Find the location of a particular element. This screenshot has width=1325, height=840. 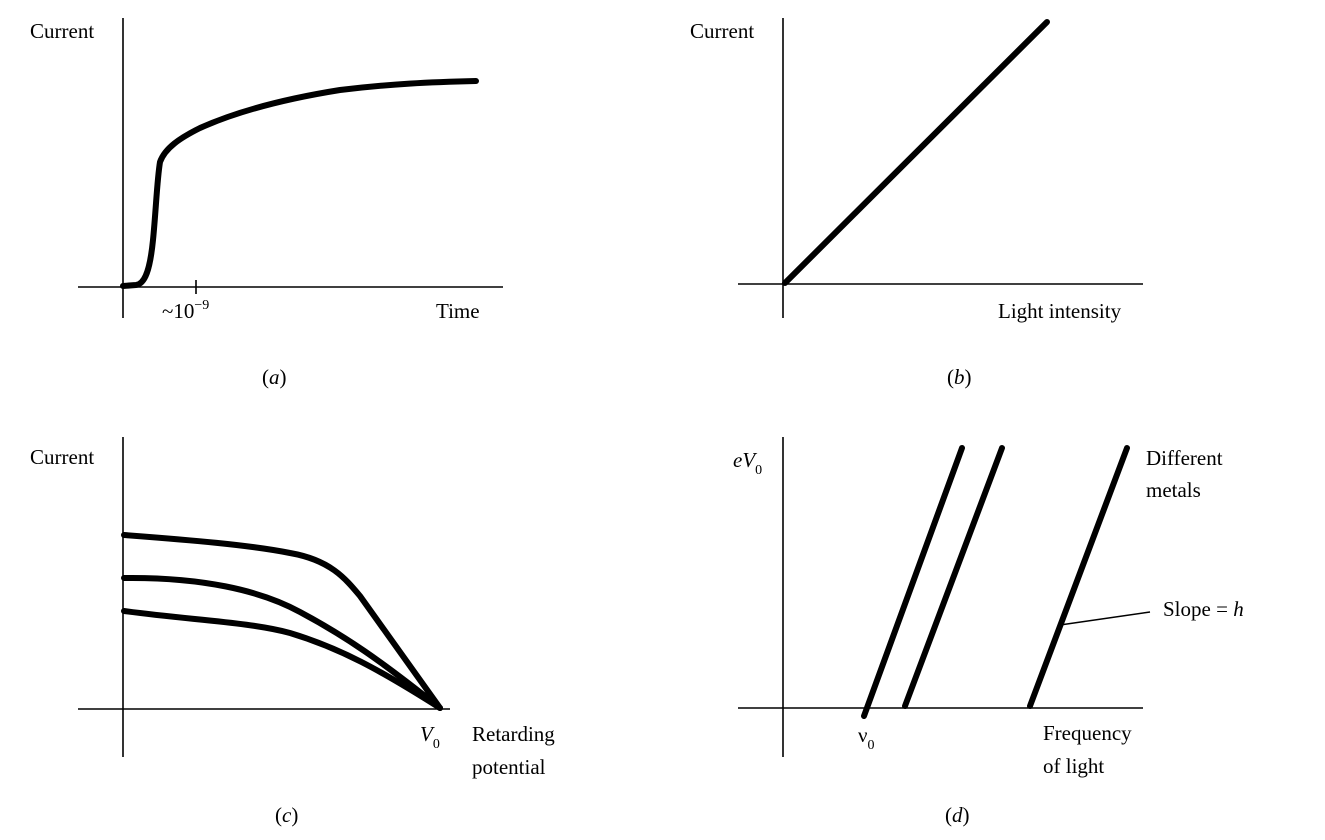

panel-d-caption: (d) is located at coordinates (957, 815).